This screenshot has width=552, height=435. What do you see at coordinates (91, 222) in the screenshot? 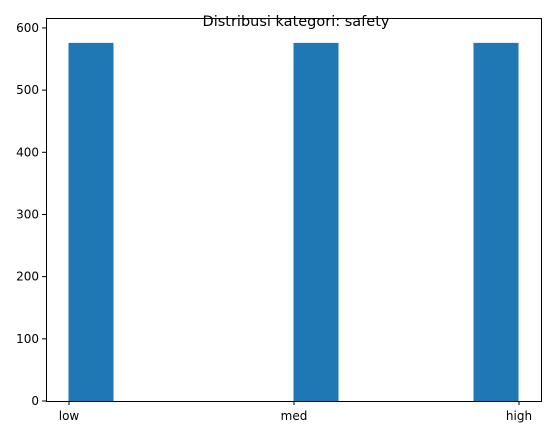
I see `bar-low` at bounding box center [91, 222].